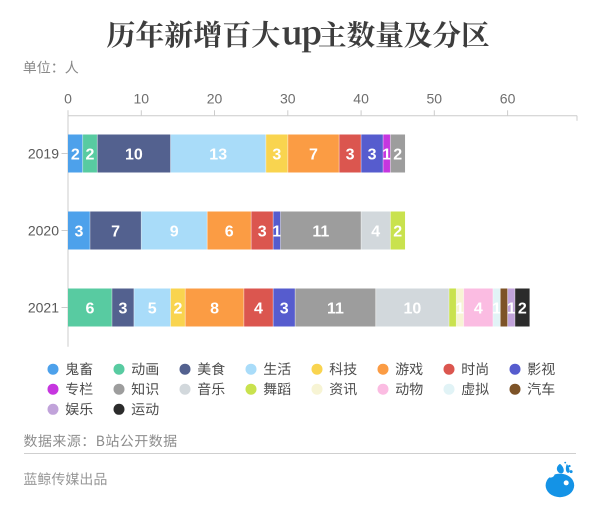  What do you see at coordinates (214, 308) in the screenshot?
I see `svg-text: 8` at bounding box center [214, 308].